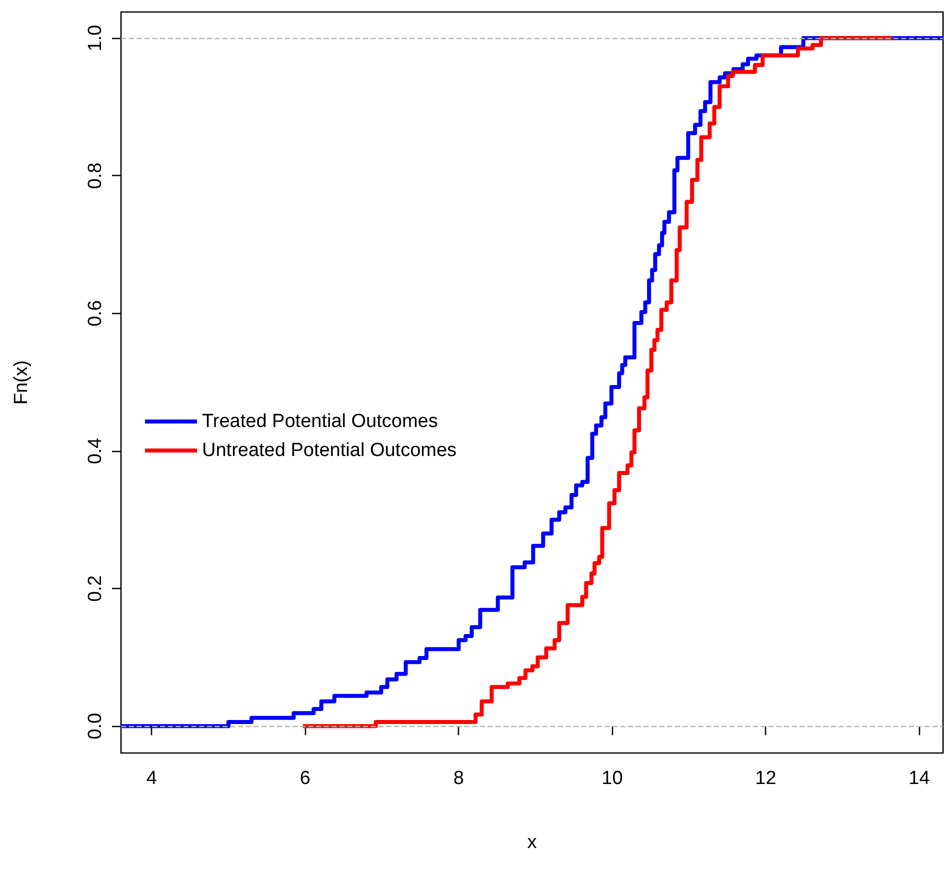 The height and width of the screenshot is (872, 944). Describe the element at coordinates (152, 778) in the screenshot. I see `x-tick-label: 4` at that location.